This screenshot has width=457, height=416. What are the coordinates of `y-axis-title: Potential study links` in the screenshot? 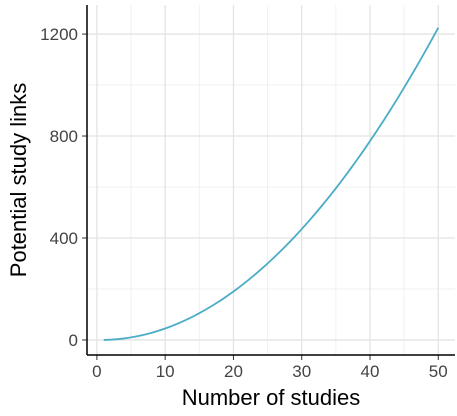 It's located at (18, 180).